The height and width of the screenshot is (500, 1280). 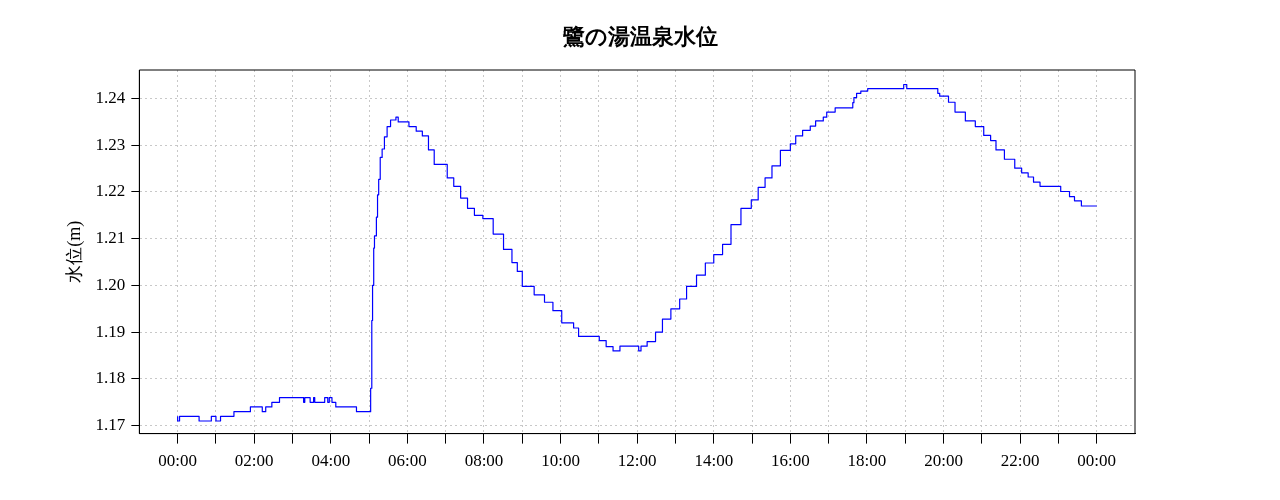 What do you see at coordinates (110, 144) in the screenshot?
I see `y-tick-label: 1.23` at bounding box center [110, 144].